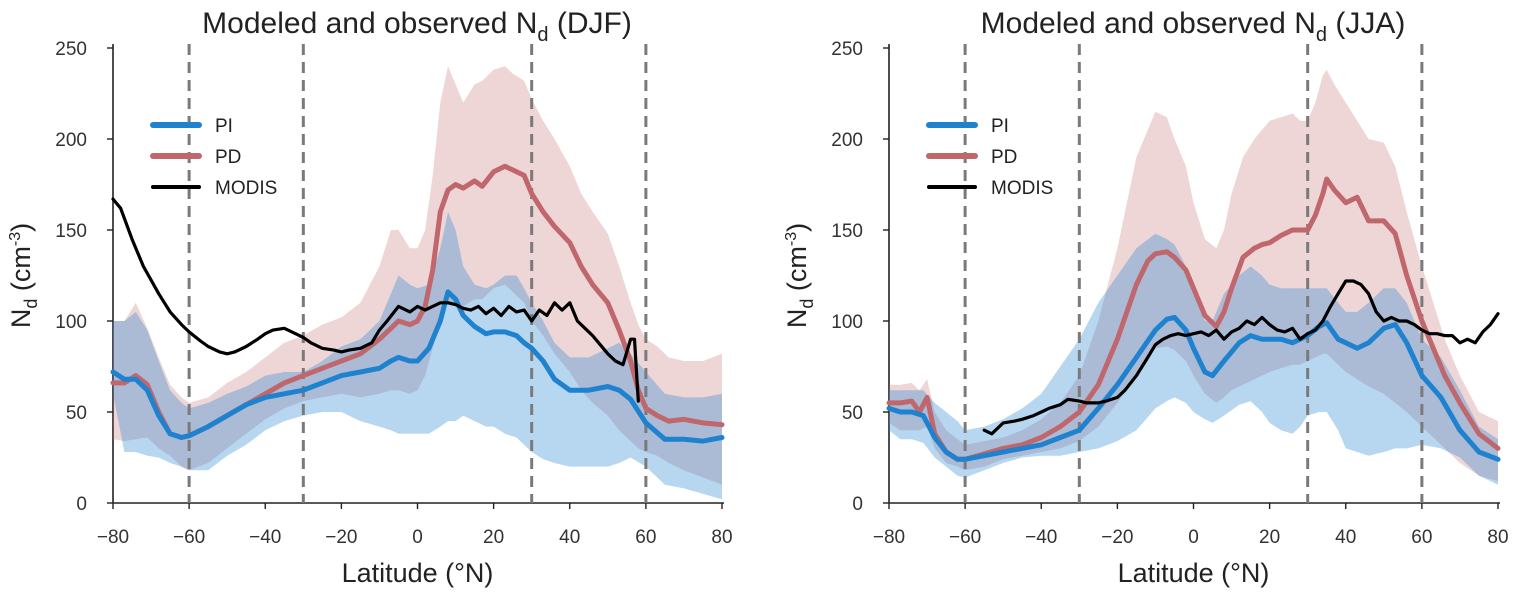  I want to click on chart-title-suffix: (JJA), so click(1366, 23).